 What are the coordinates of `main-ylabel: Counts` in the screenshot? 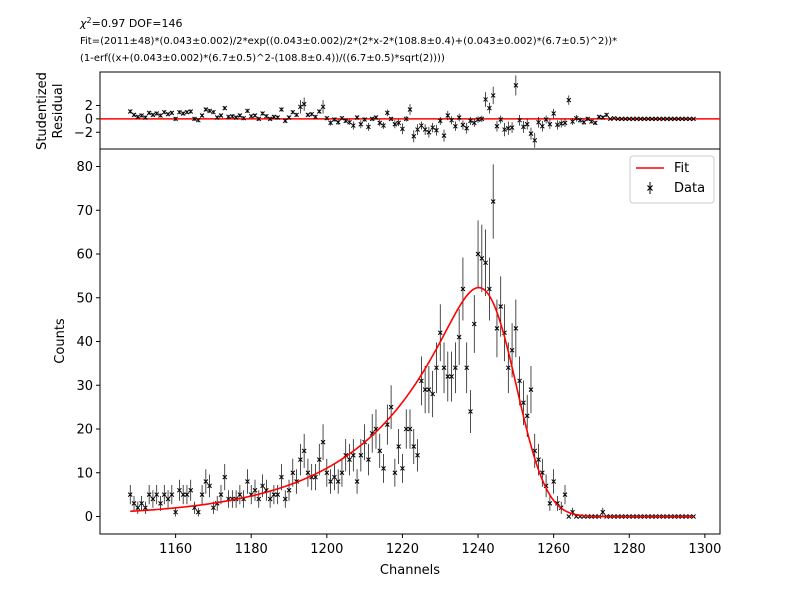 It's located at (60, 341).